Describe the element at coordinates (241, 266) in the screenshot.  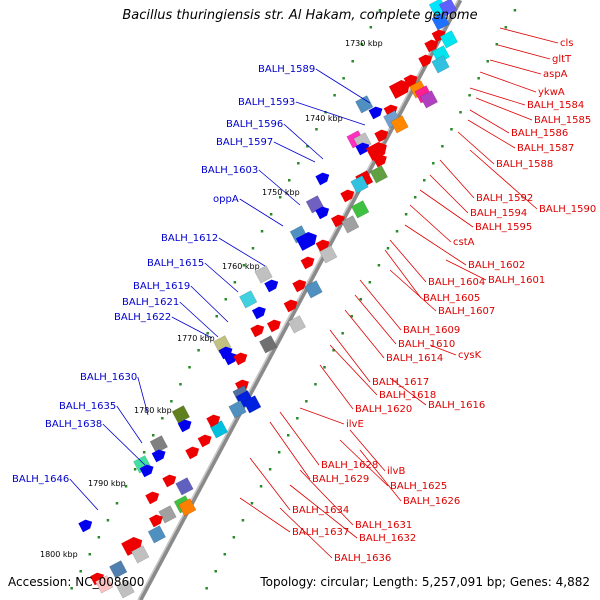
I see `kbp-label: 1760 kbp` at that location.